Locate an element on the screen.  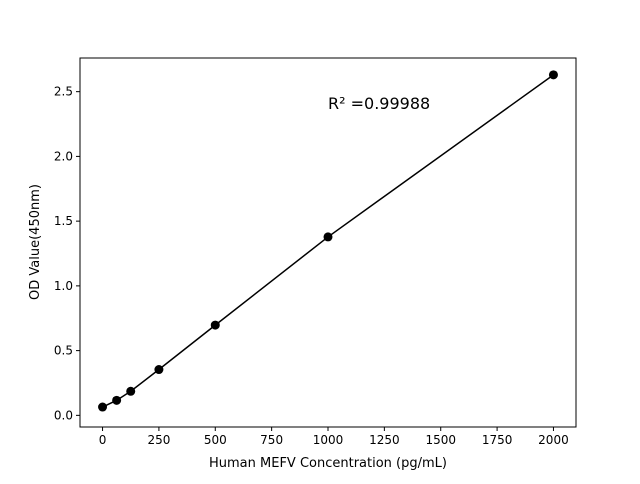
y-axis-label: OD Value(450nm) is located at coordinates (35, 242).